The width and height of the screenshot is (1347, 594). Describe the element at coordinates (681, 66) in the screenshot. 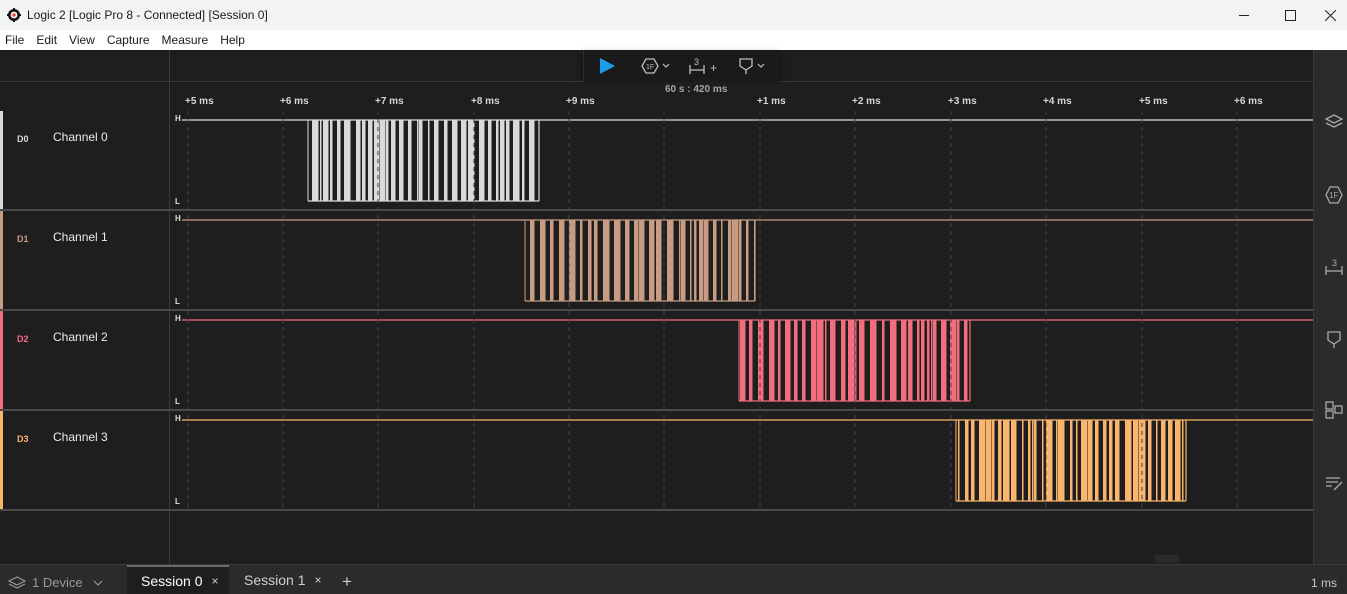

I see `capture-toolbar: 1F 3 +` at that location.